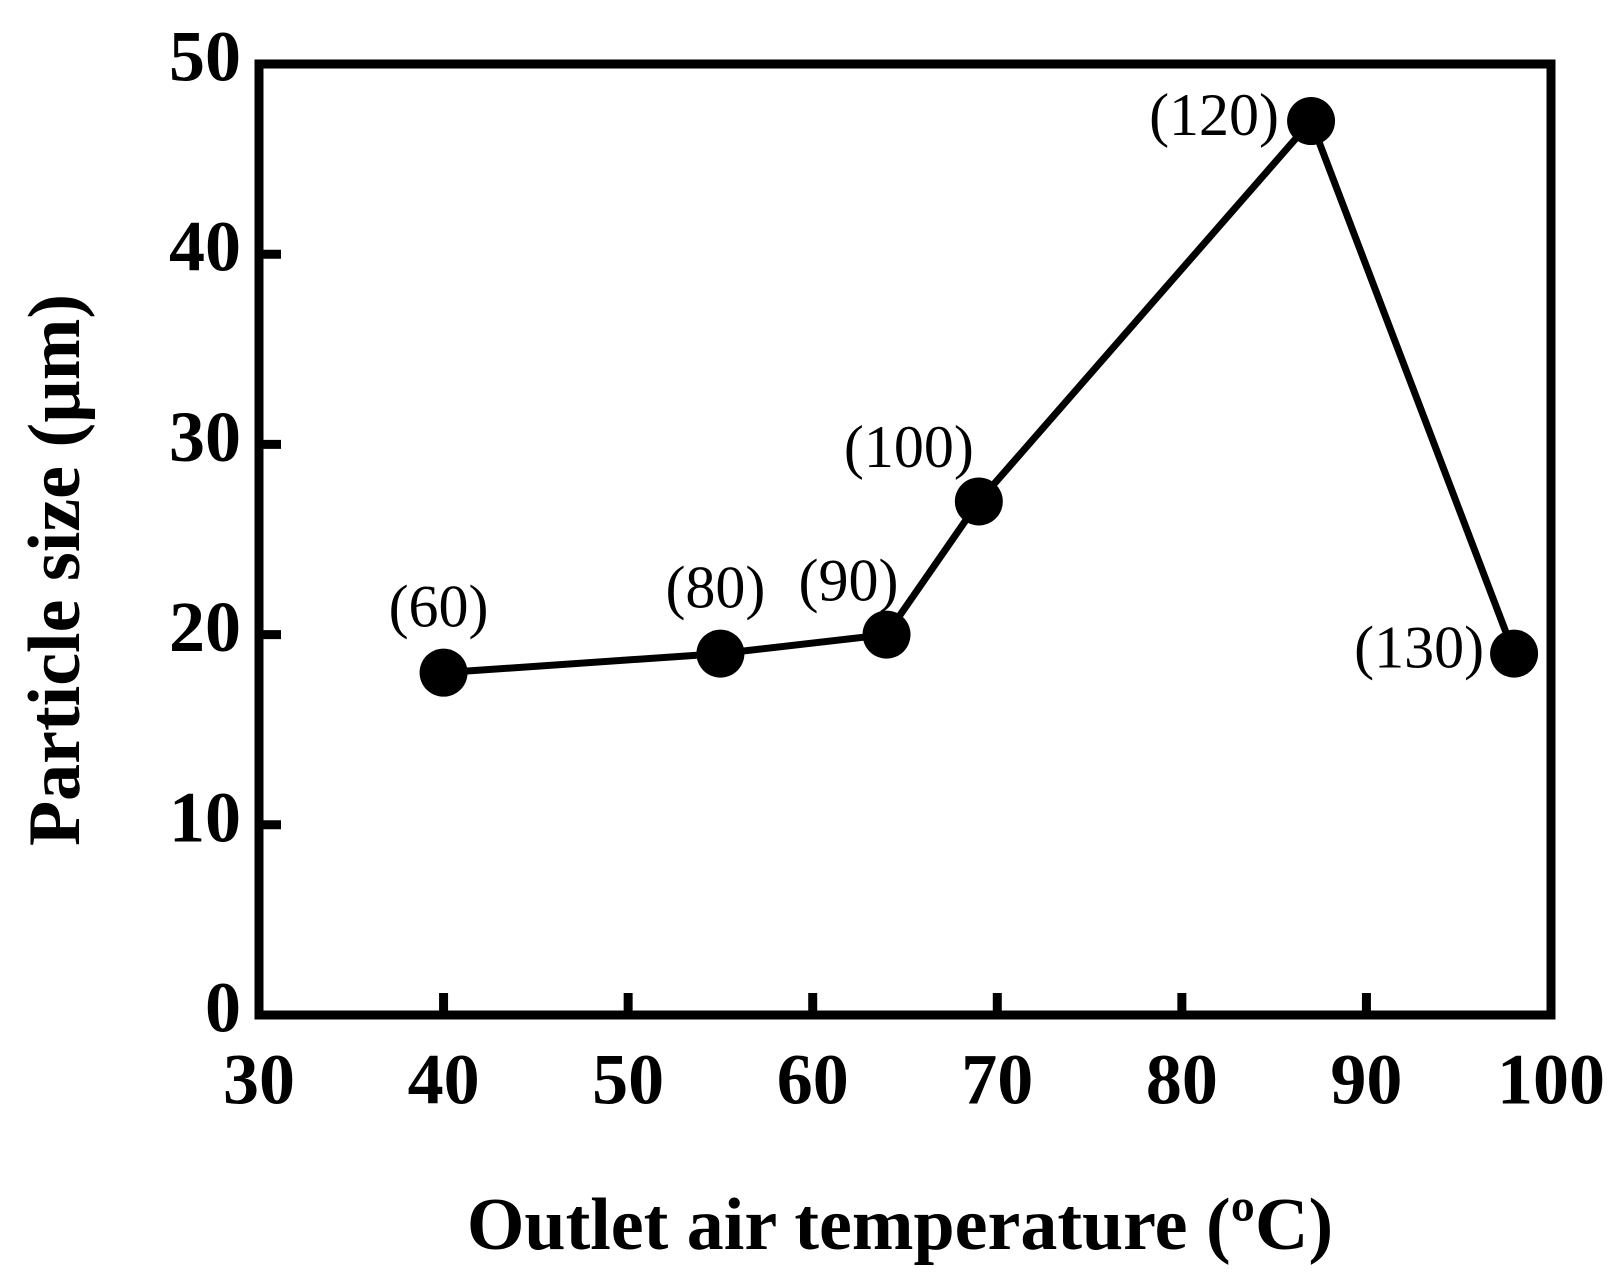  What do you see at coordinates (1419, 647) in the screenshot?
I see `point-label: (130)` at bounding box center [1419, 647].